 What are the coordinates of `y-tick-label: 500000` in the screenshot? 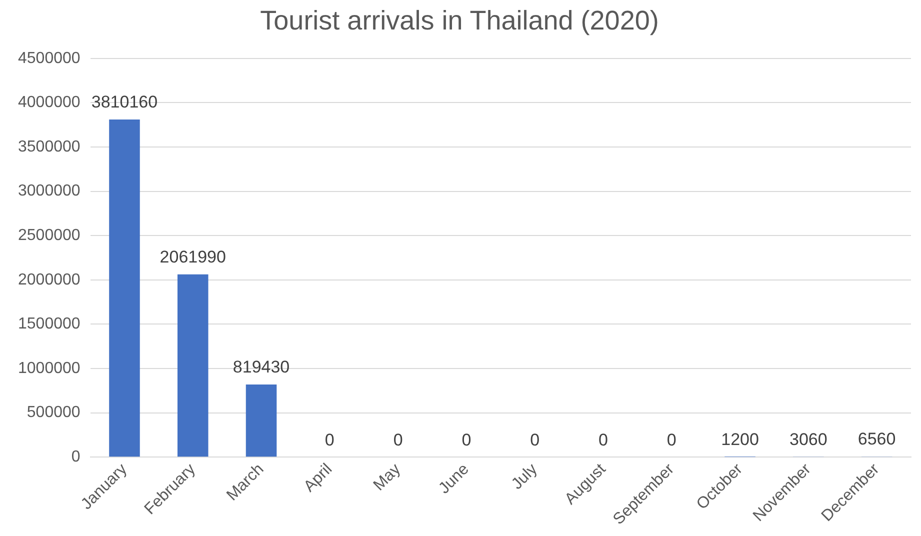 It's located at (53, 413).